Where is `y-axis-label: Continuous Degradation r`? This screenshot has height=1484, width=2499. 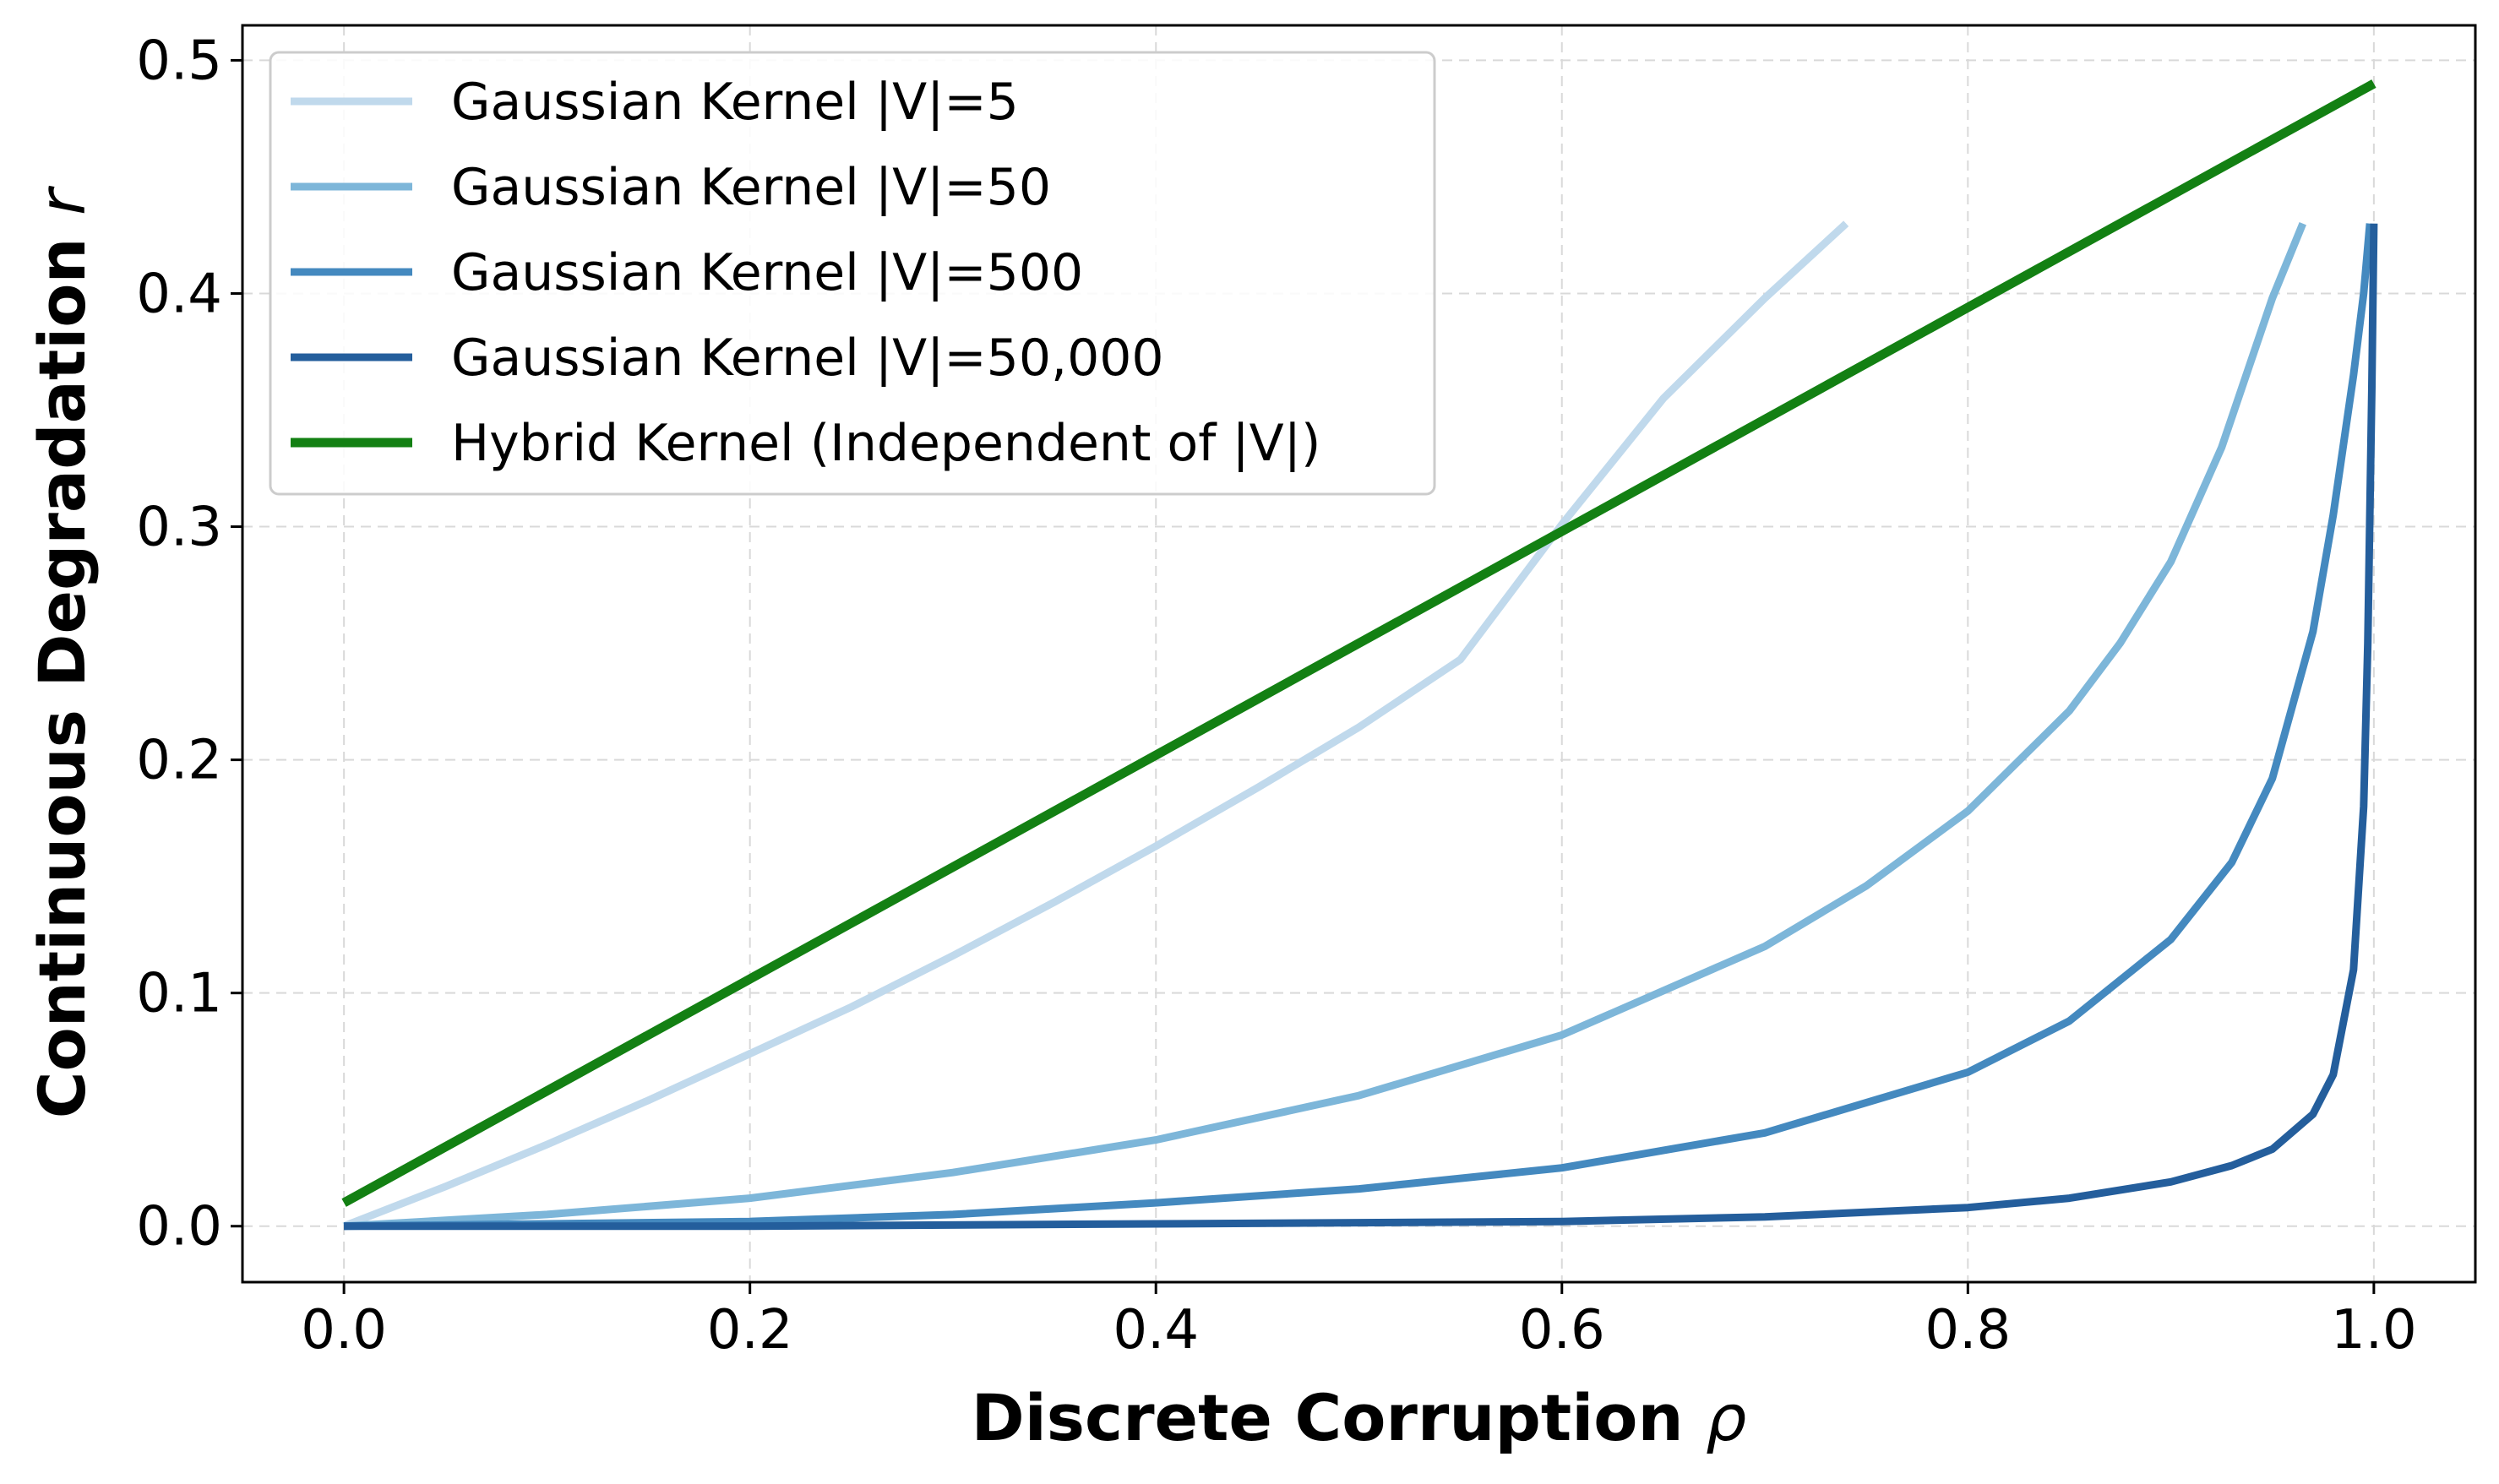 y-axis-label: Continuous Degradation r is located at coordinates (62, 651).